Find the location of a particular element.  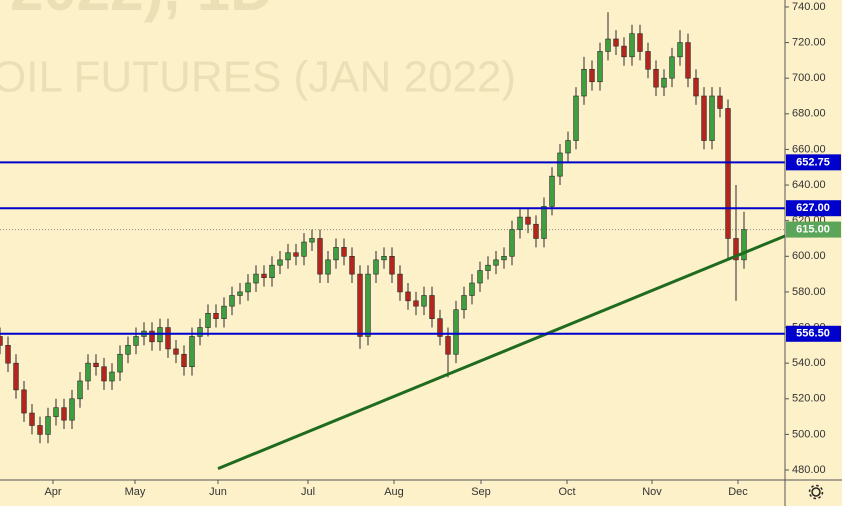

level-label: 556.50 is located at coordinates (813, 334).